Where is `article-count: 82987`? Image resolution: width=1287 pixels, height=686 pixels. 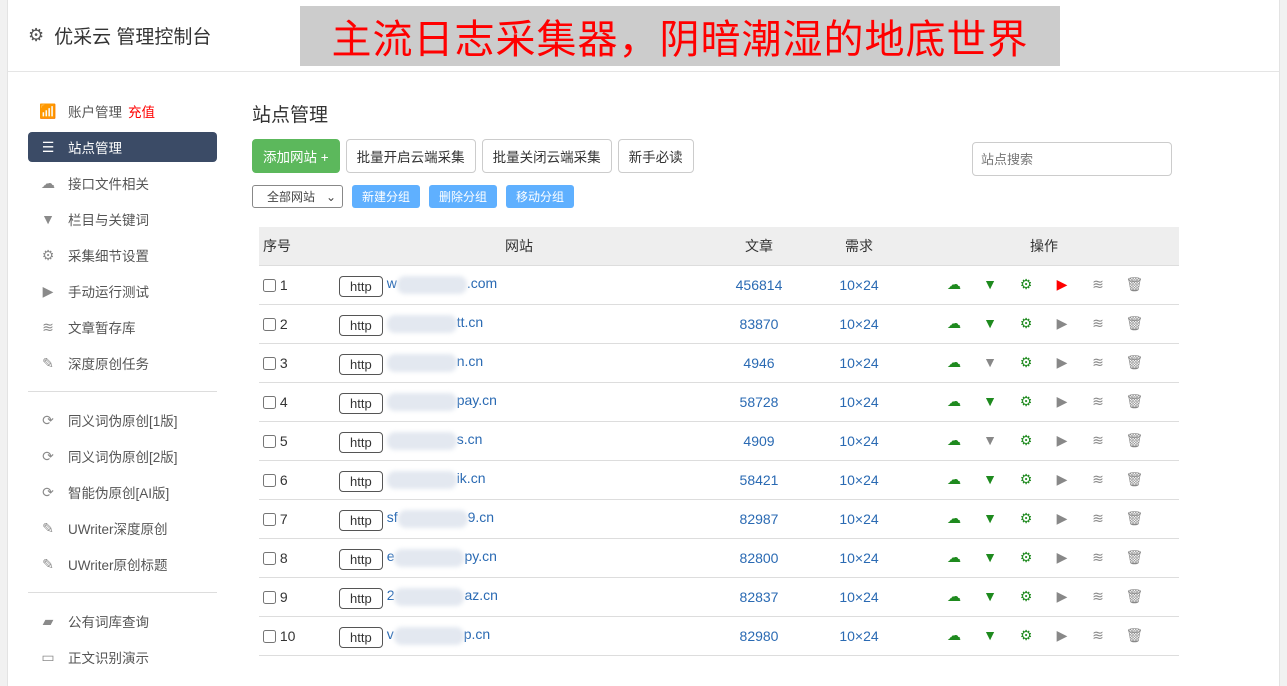
article-count: 82987 is located at coordinates (759, 519).